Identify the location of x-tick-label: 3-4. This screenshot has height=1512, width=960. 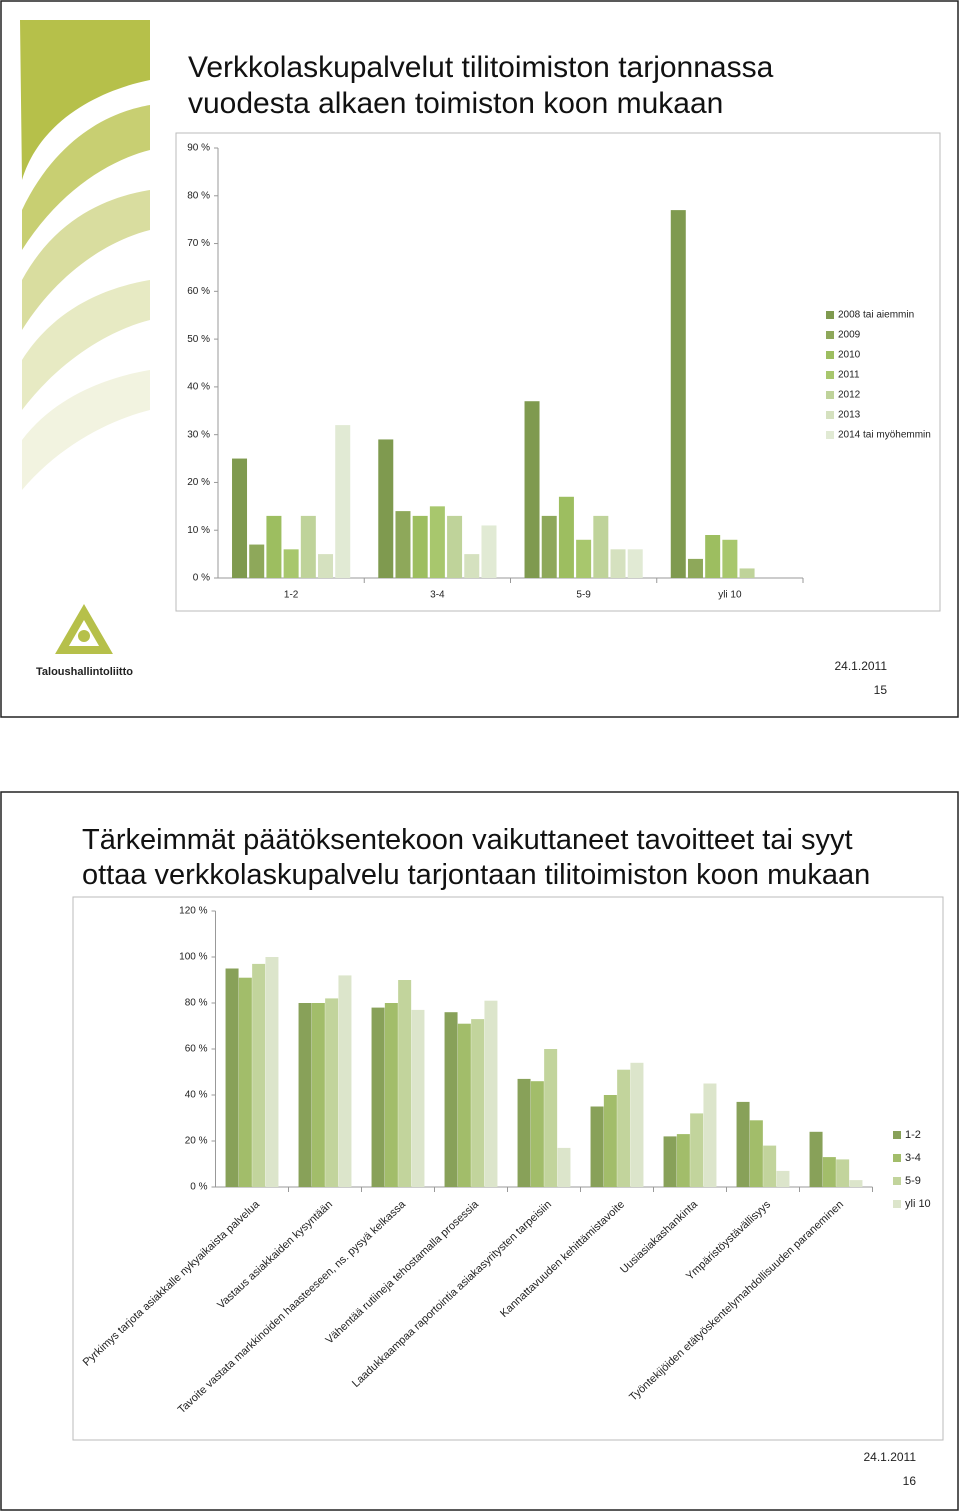
(437, 595).